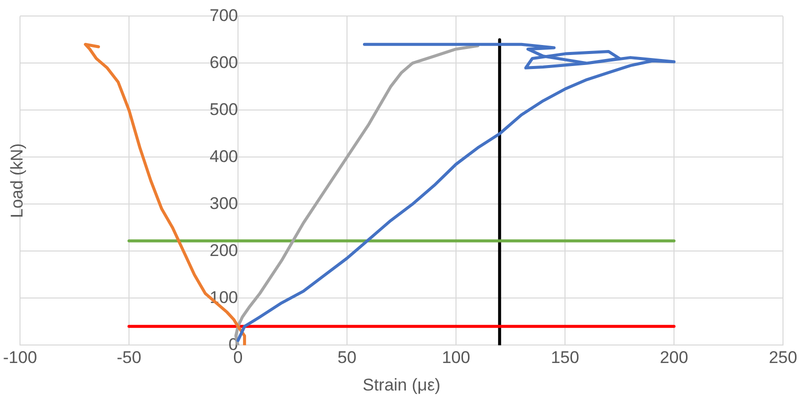  Describe the element at coordinates (20, 358) in the screenshot. I see `x-tick-label: -100` at that location.